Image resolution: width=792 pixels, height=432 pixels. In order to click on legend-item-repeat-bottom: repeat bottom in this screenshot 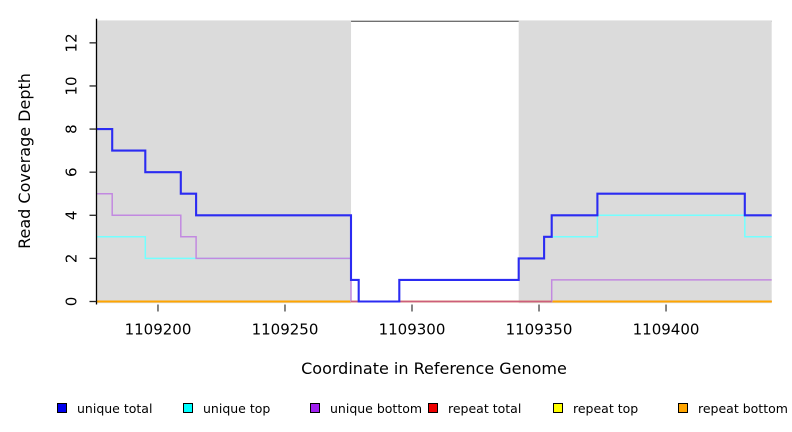, I will do `click(733, 408)`.